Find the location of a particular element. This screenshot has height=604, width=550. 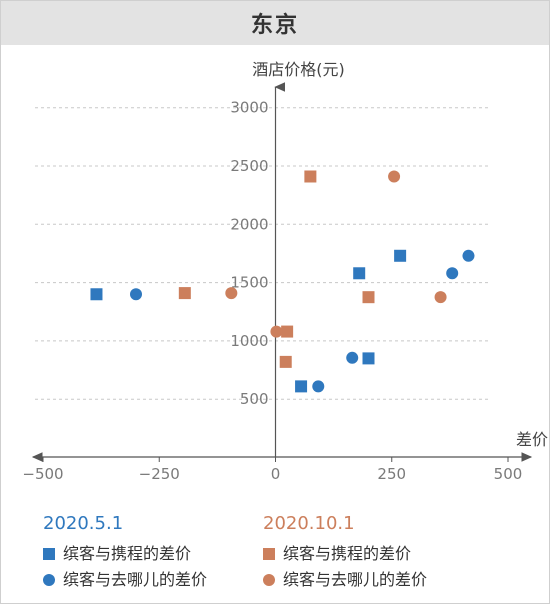

y-tick-label: 500 is located at coordinates (254, 399).